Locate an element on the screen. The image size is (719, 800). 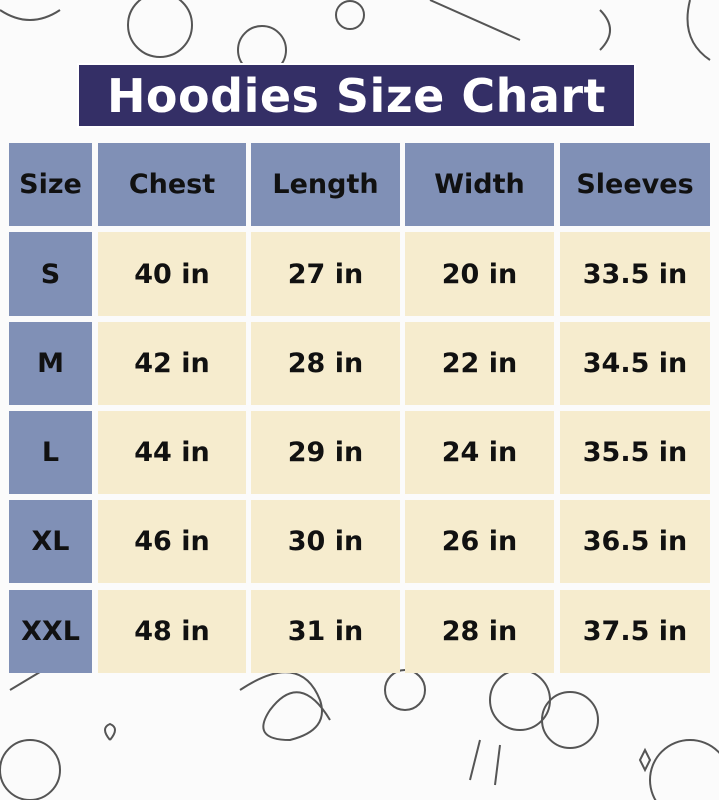
cell-length: 31 in is located at coordinates (325, 631).